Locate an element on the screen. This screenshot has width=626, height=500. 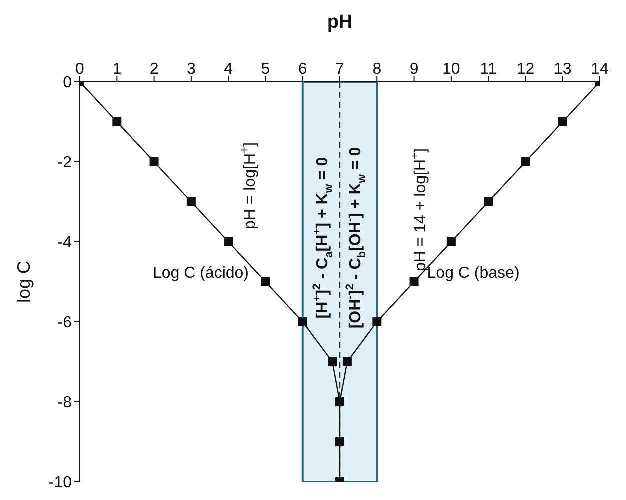
x-tick-label: 8 is located at coordinates (377, 69).